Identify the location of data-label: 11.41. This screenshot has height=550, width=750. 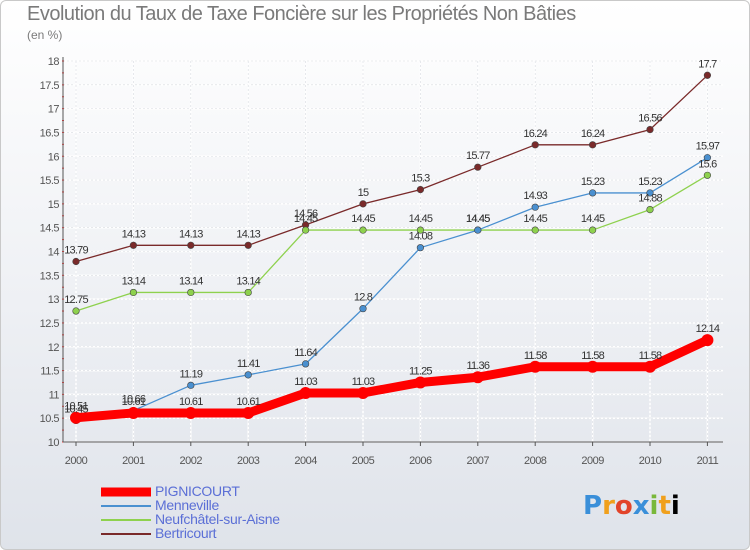
(248, 364).